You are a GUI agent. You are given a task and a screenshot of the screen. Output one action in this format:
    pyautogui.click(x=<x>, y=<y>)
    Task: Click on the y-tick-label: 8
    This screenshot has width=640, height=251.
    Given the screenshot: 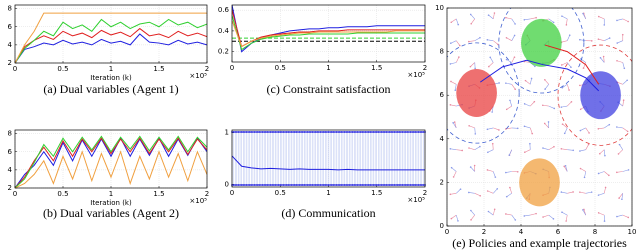 What is the action you would take?
    pyautogui.click(x=10, y=9)
    